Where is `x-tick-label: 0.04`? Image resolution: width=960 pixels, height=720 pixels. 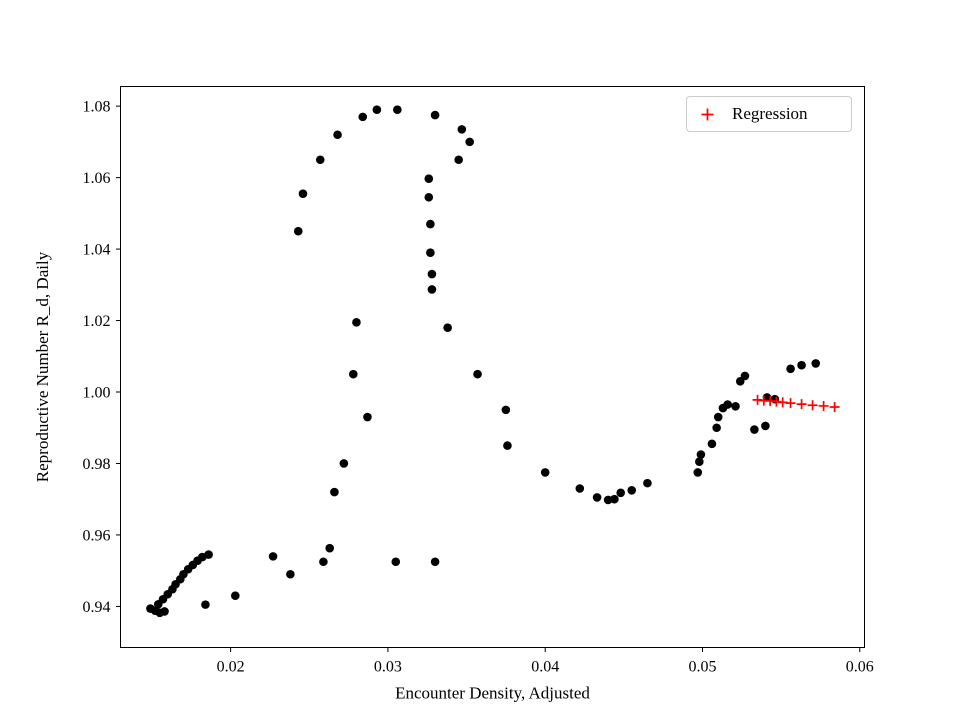 x-tick-label: 0.04 is located at coordinates (545, 667).